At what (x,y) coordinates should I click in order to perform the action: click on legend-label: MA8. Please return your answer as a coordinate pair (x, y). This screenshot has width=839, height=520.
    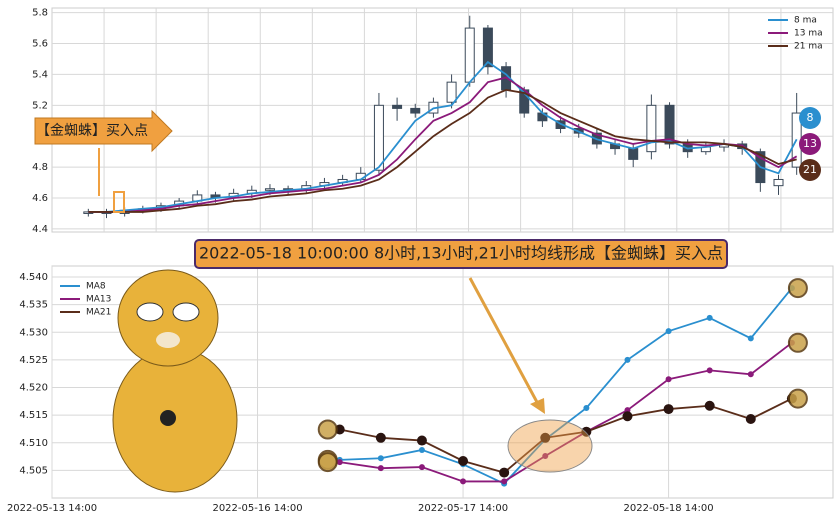
    Looking at the image, I should click on (96, 287).